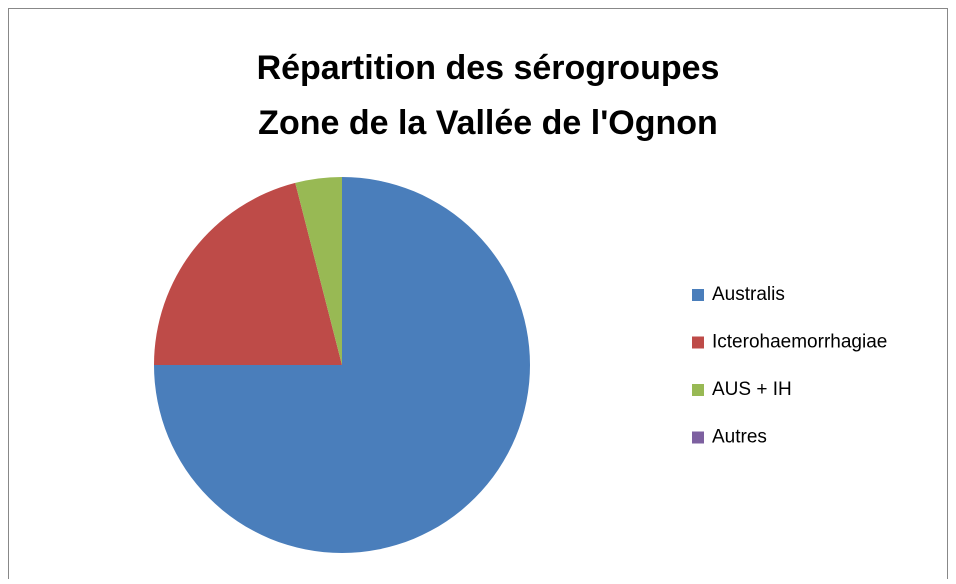 The image size is (956, 584). What do you see at coordinates (752, 389) in the screenshot?
I see `legend-label: AUS + IH` at bounding box center [752, 389].